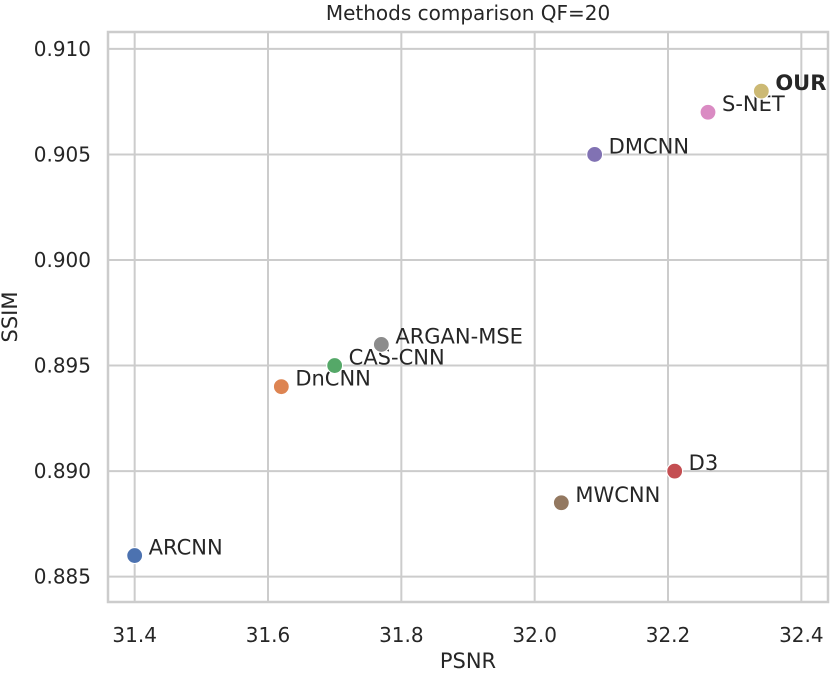 This screenshot has height=675, width=830. I want to click on point-dmcnn, so click(595, 154).